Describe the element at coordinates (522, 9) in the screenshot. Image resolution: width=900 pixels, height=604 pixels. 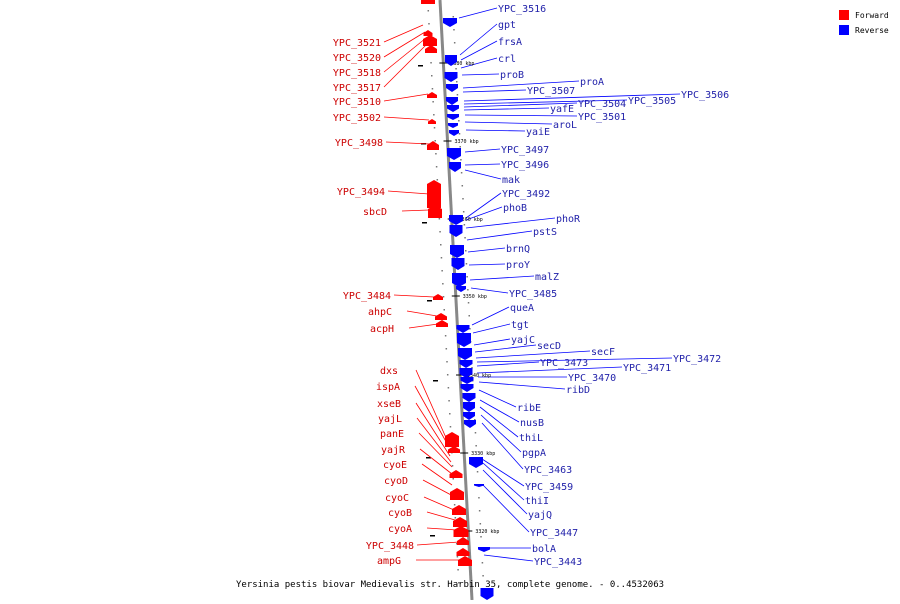
I see `gene-label-ypc_3516: YPC_3516` at that location.